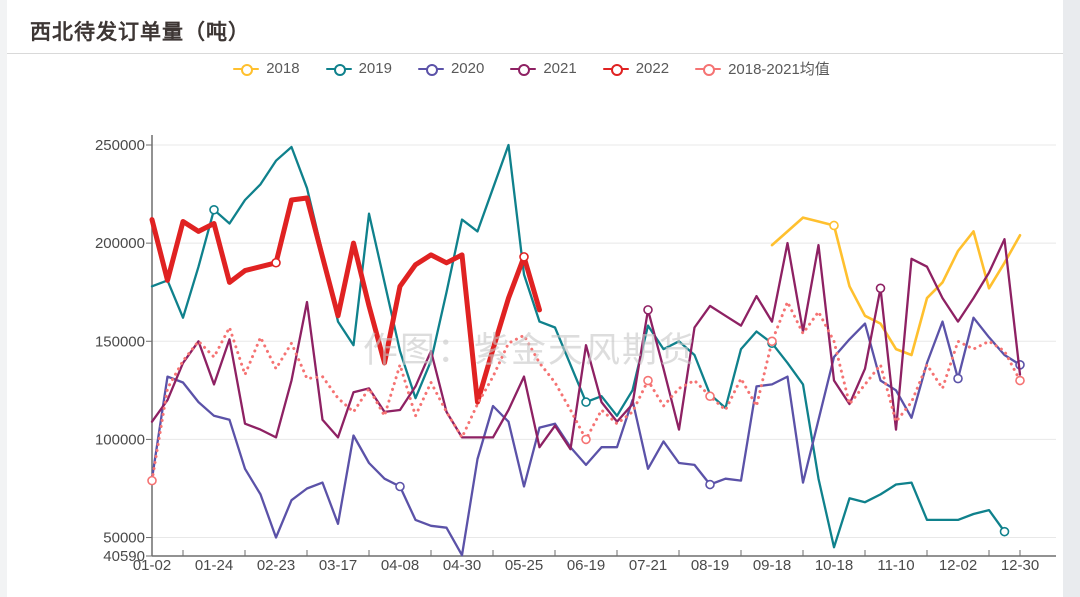 The image size is (1080, 597). I want to click on x-axis-label: 07-21, so click(648, 565).